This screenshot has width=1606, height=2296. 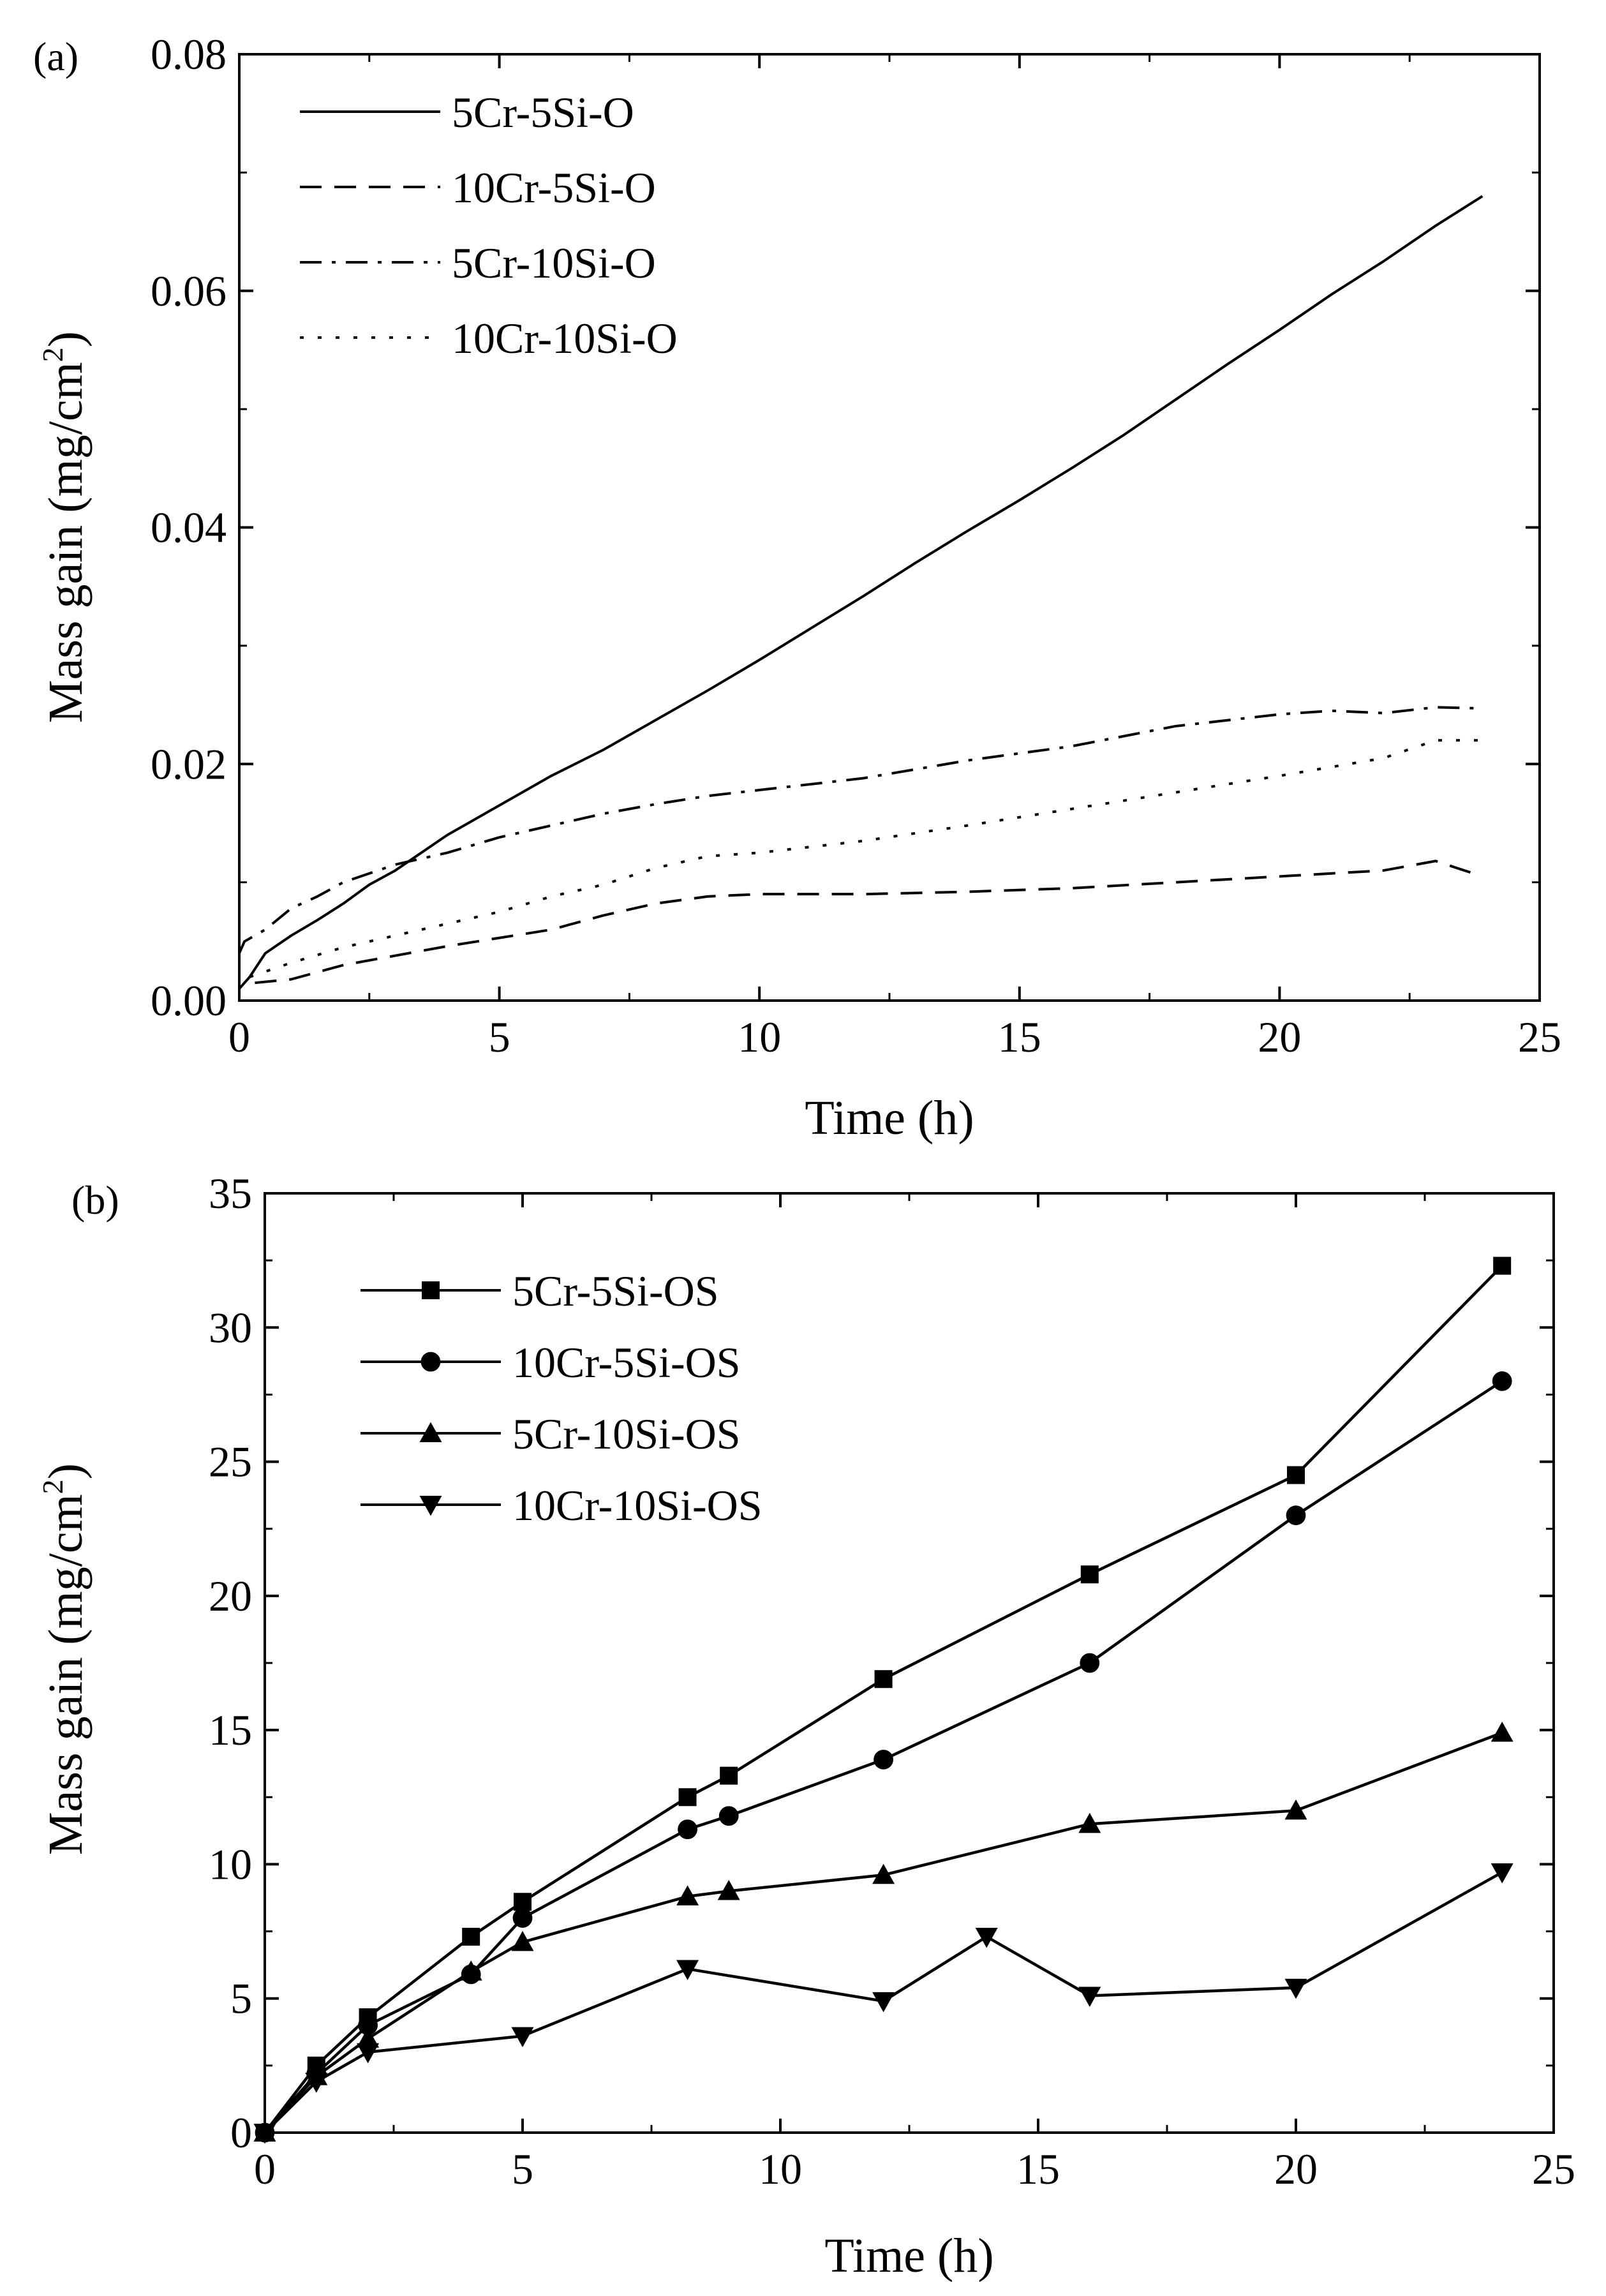 What do you see at coordinates (241, 2132) in the screenshot?
I see `y-tick-label: 0` at bounding box center [241, 2132].